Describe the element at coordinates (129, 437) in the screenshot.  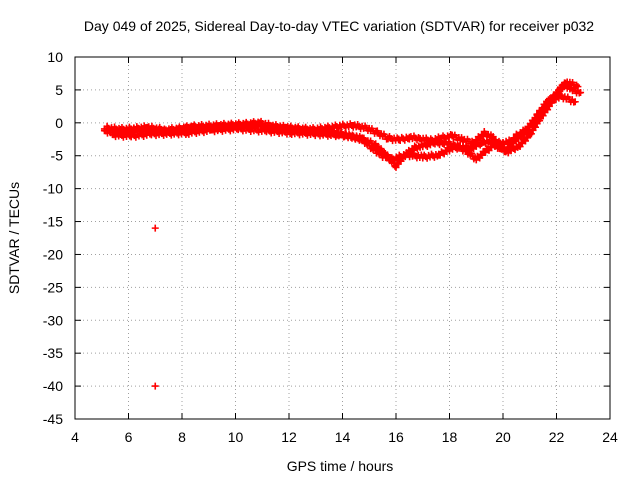
I see `x-tick-label: 6` at that location.